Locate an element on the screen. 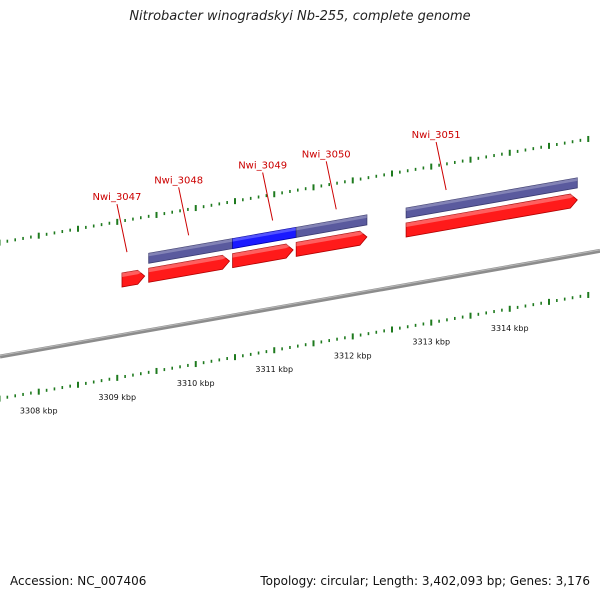  scale-label: 3309 kbp is located at coordinates (117, 397).